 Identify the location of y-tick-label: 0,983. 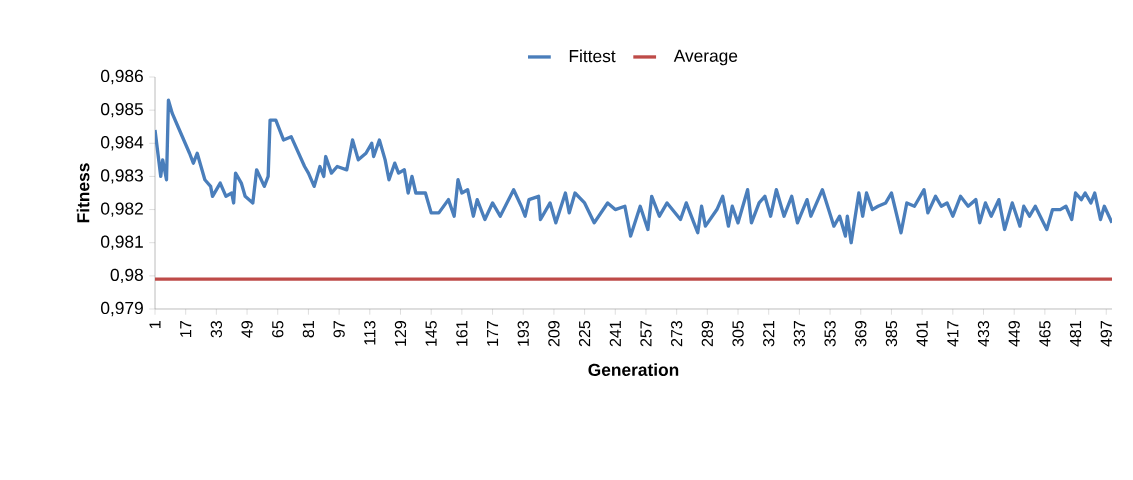
(122, 176).